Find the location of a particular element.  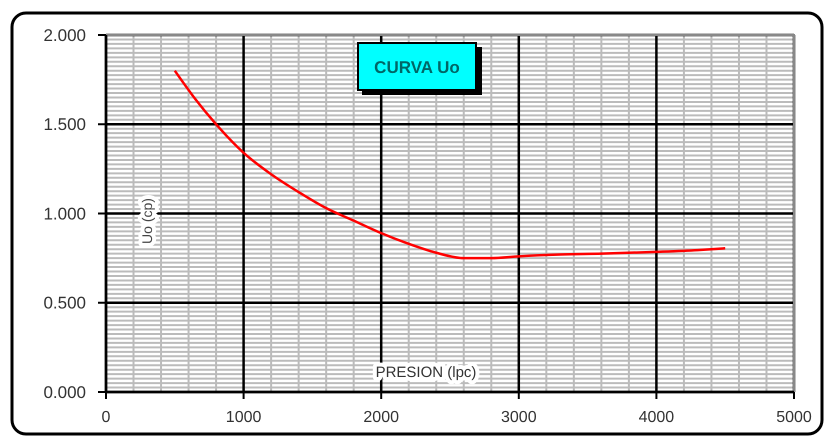

x-tick-label: 0 is located at coordinates (106, 417).